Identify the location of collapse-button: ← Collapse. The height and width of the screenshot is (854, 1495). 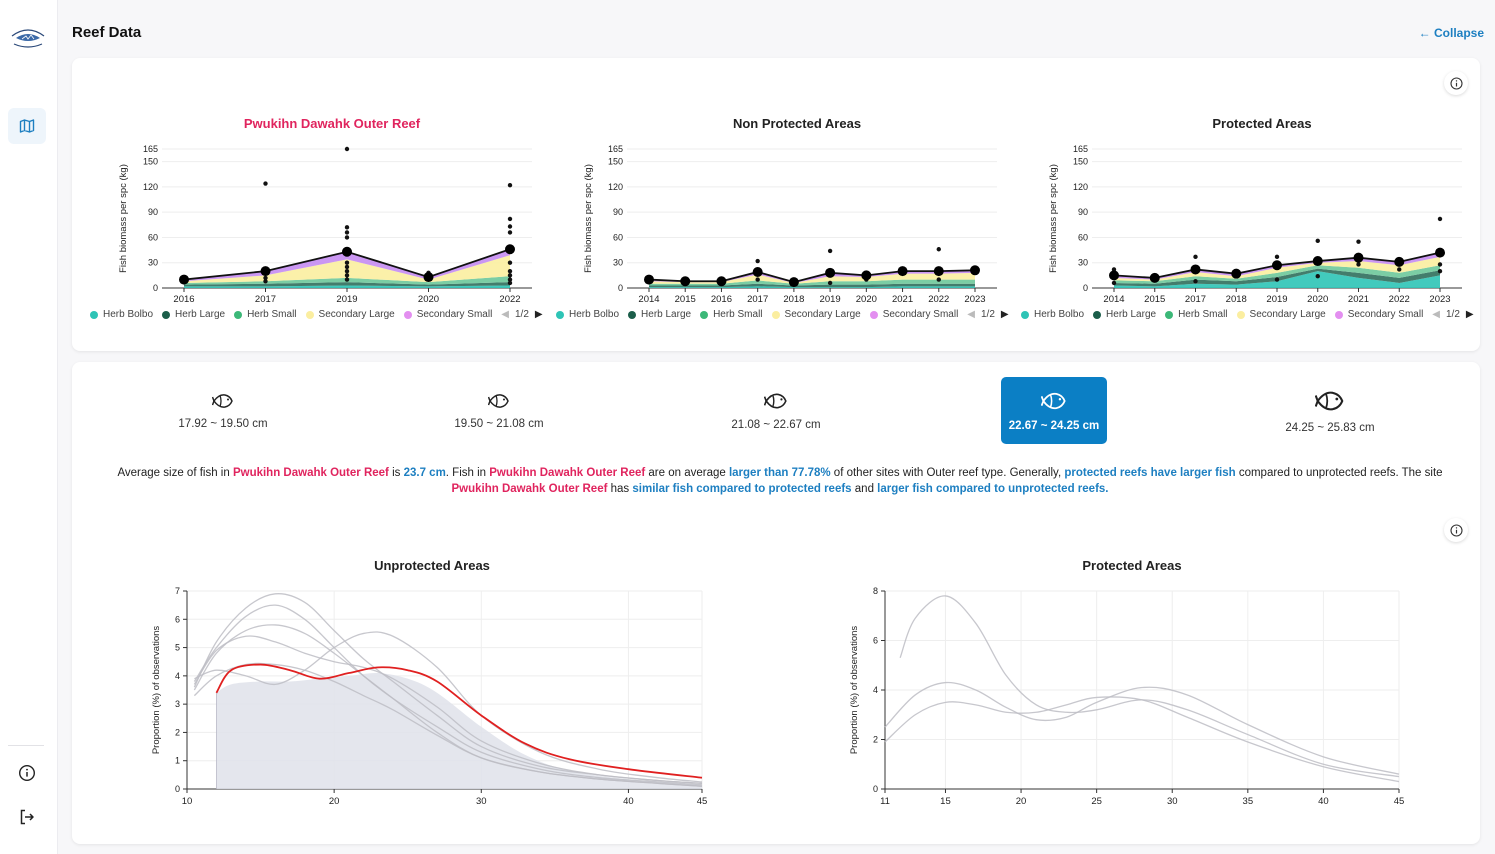
(1451, 33).